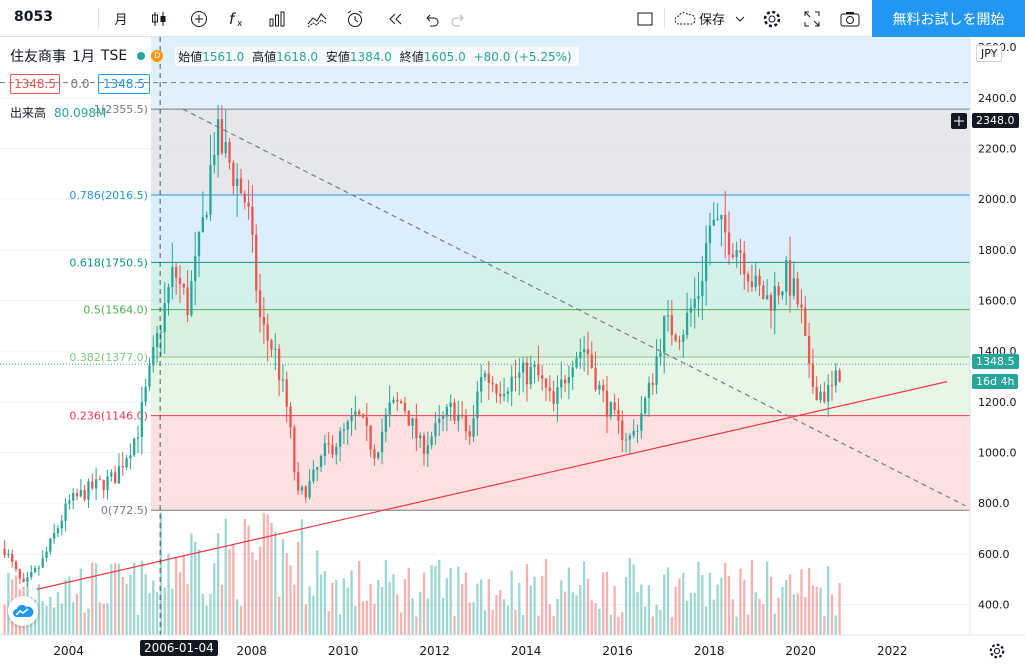  What do you see at coordinates (709, 651) in the screenshot?
I see `time-tick-label: 2018` at bounding box center [709, 651].